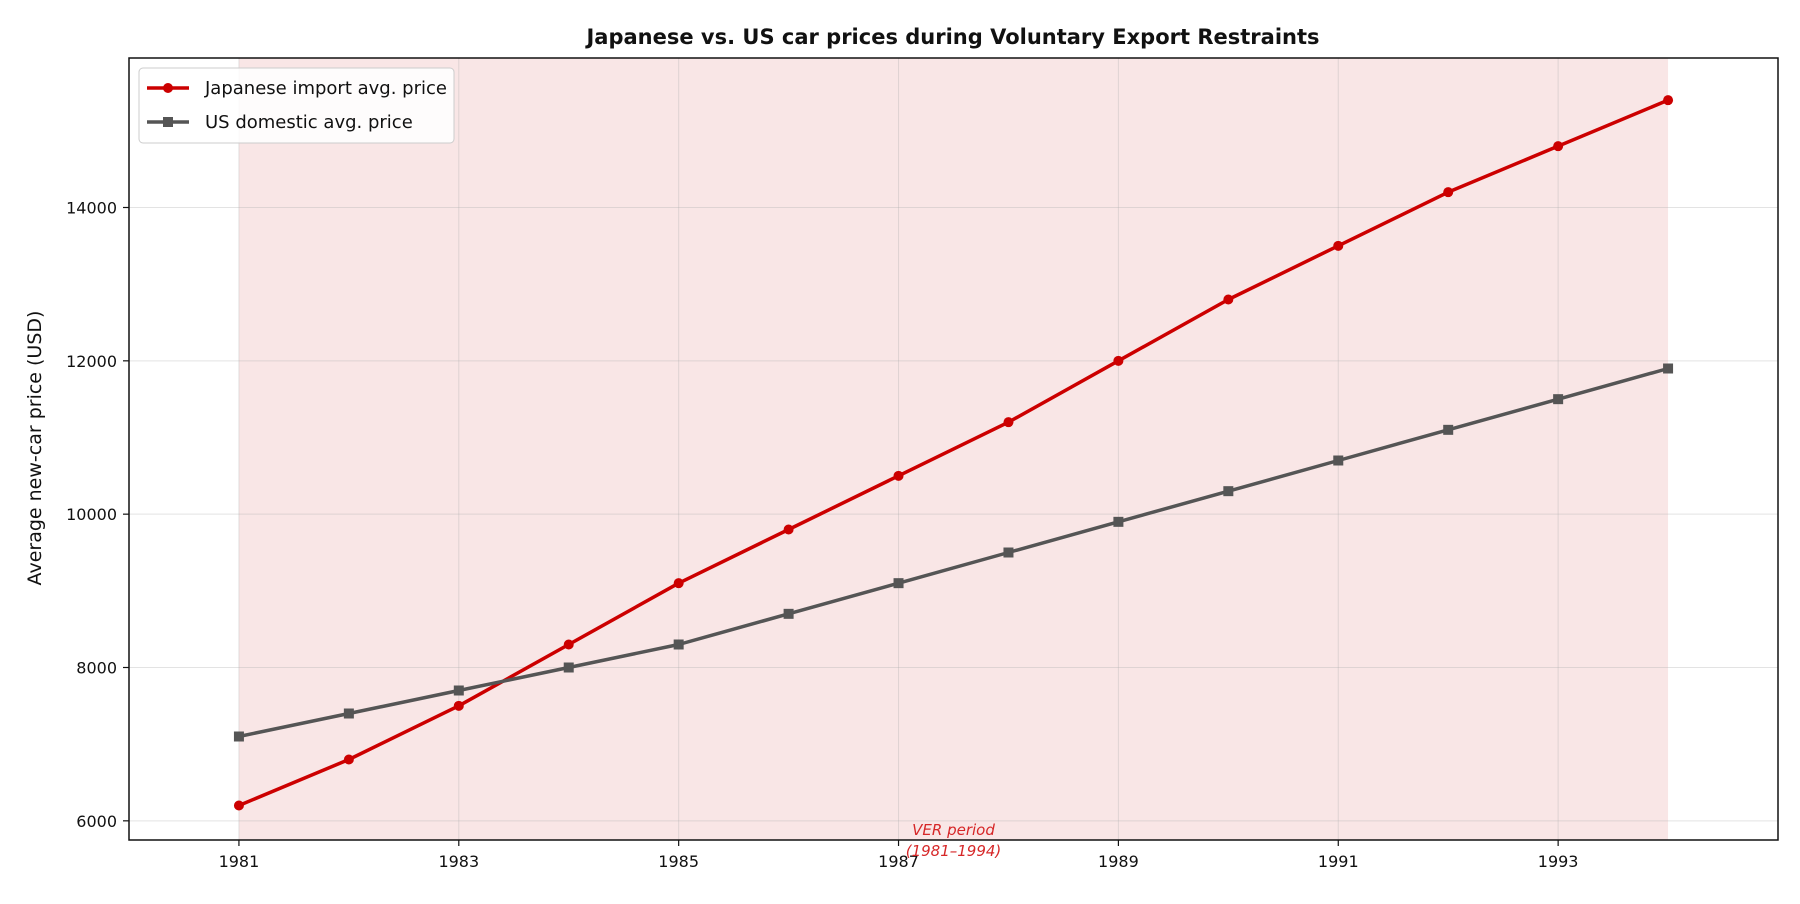 Image resolution: width=1800 pixels, height=904 pixels. What do you see at coordinates (168, 122) in the screenshot?
I see `legend-marker-us` at bounding box center [168, 122].